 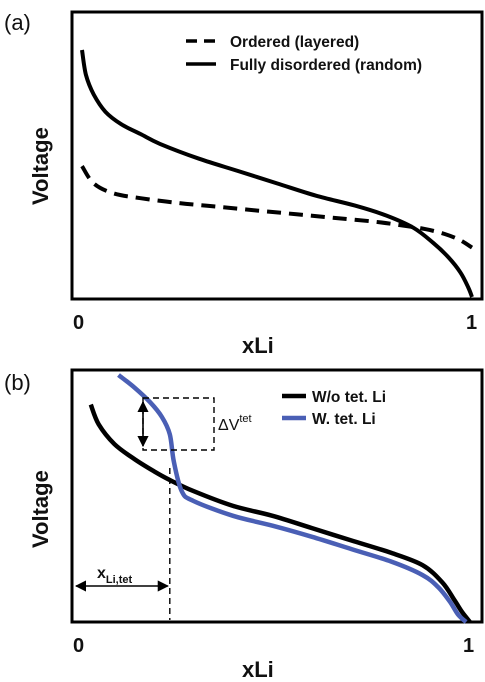 I want to click on panel-b-label: (b), so click(x=17, y=382).